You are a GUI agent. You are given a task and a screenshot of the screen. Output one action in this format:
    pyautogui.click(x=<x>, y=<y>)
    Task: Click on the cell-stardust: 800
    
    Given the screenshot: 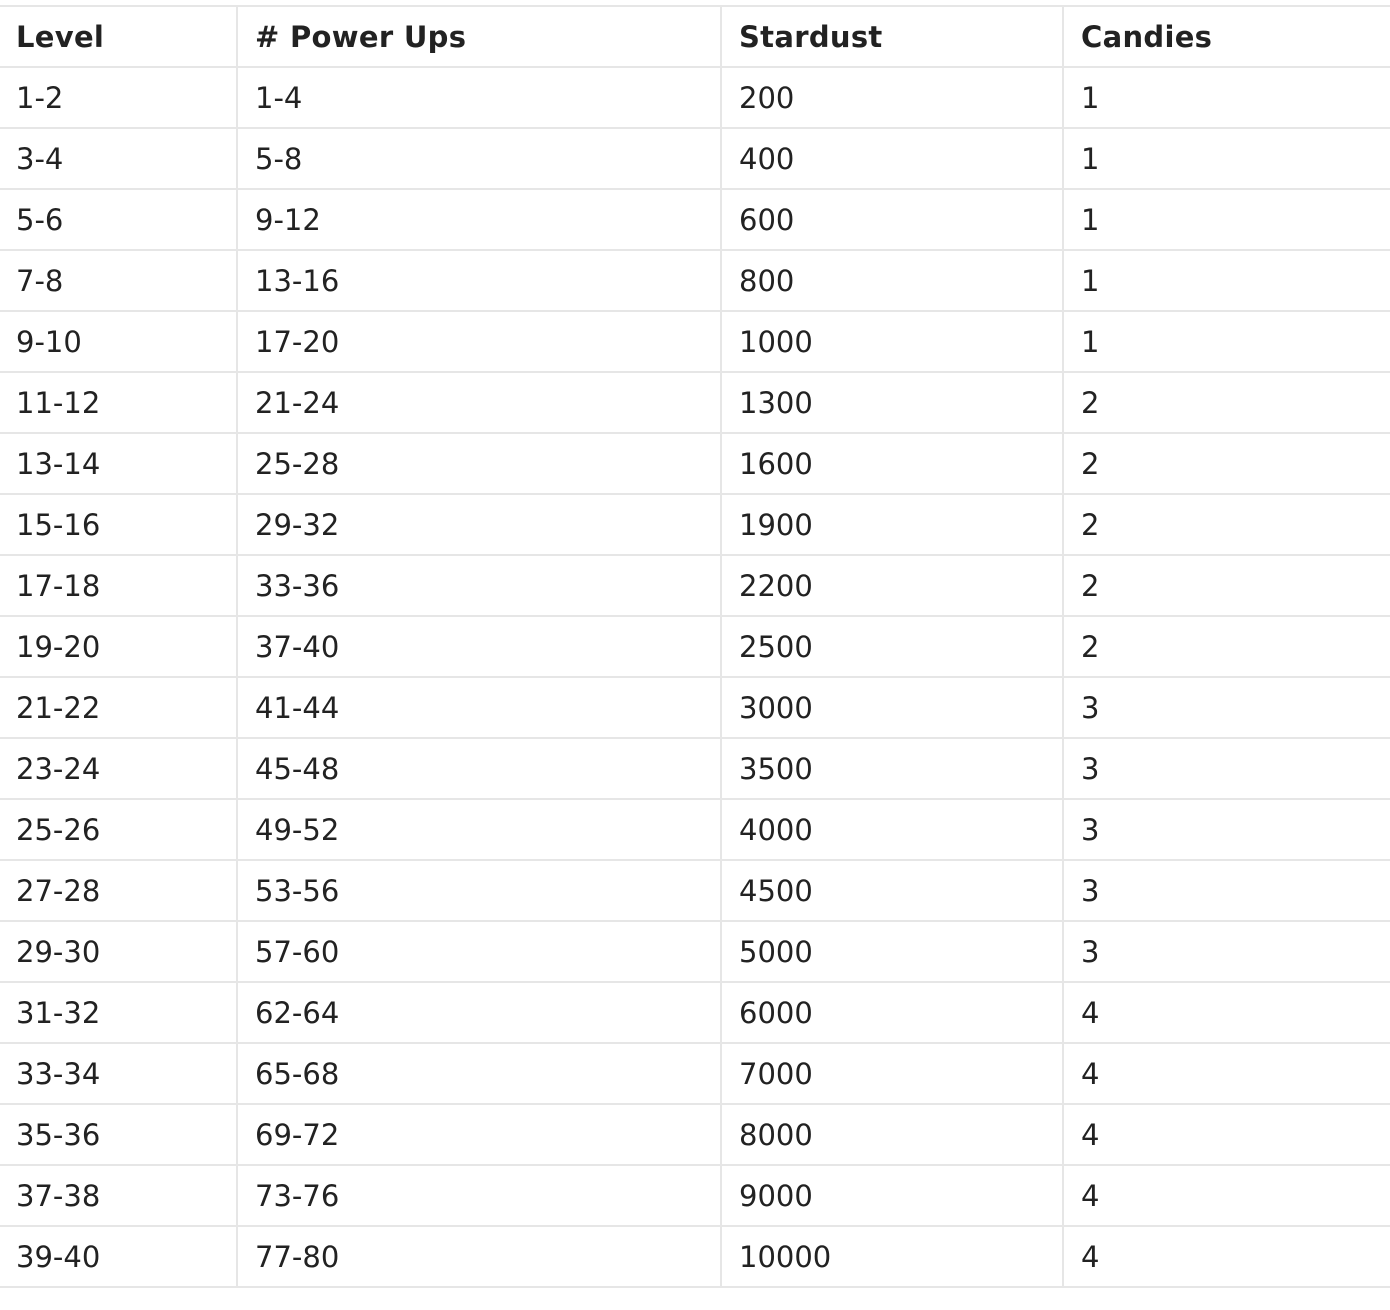 What is the action you would take?
    pyautogui.click(x=891, y=281)
    